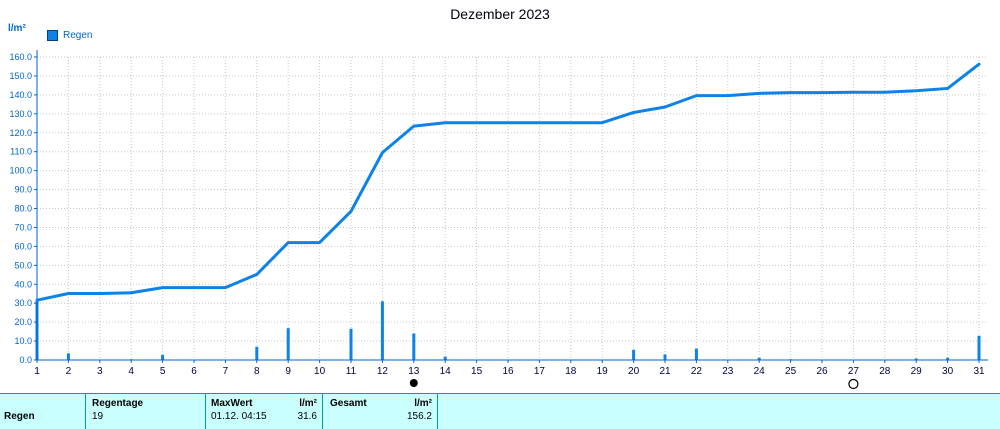 Image resolution: width=1000 pixels, height=429 pixels. I want to click on svg-text: 26, so click(822, 371).